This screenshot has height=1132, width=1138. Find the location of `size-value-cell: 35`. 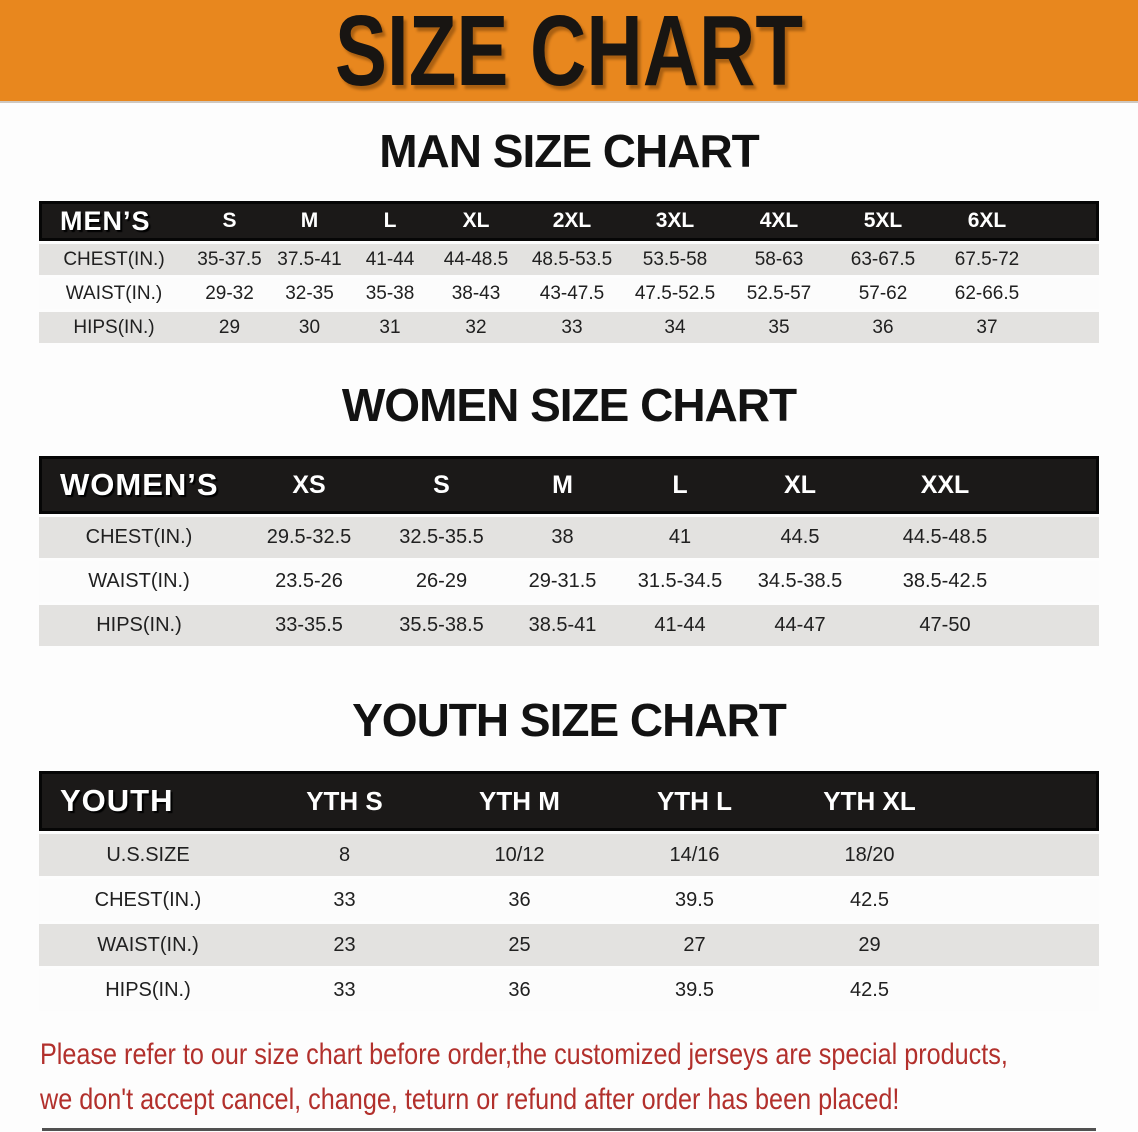

size-value-cell: 35 is located at coordinates (779, 327).